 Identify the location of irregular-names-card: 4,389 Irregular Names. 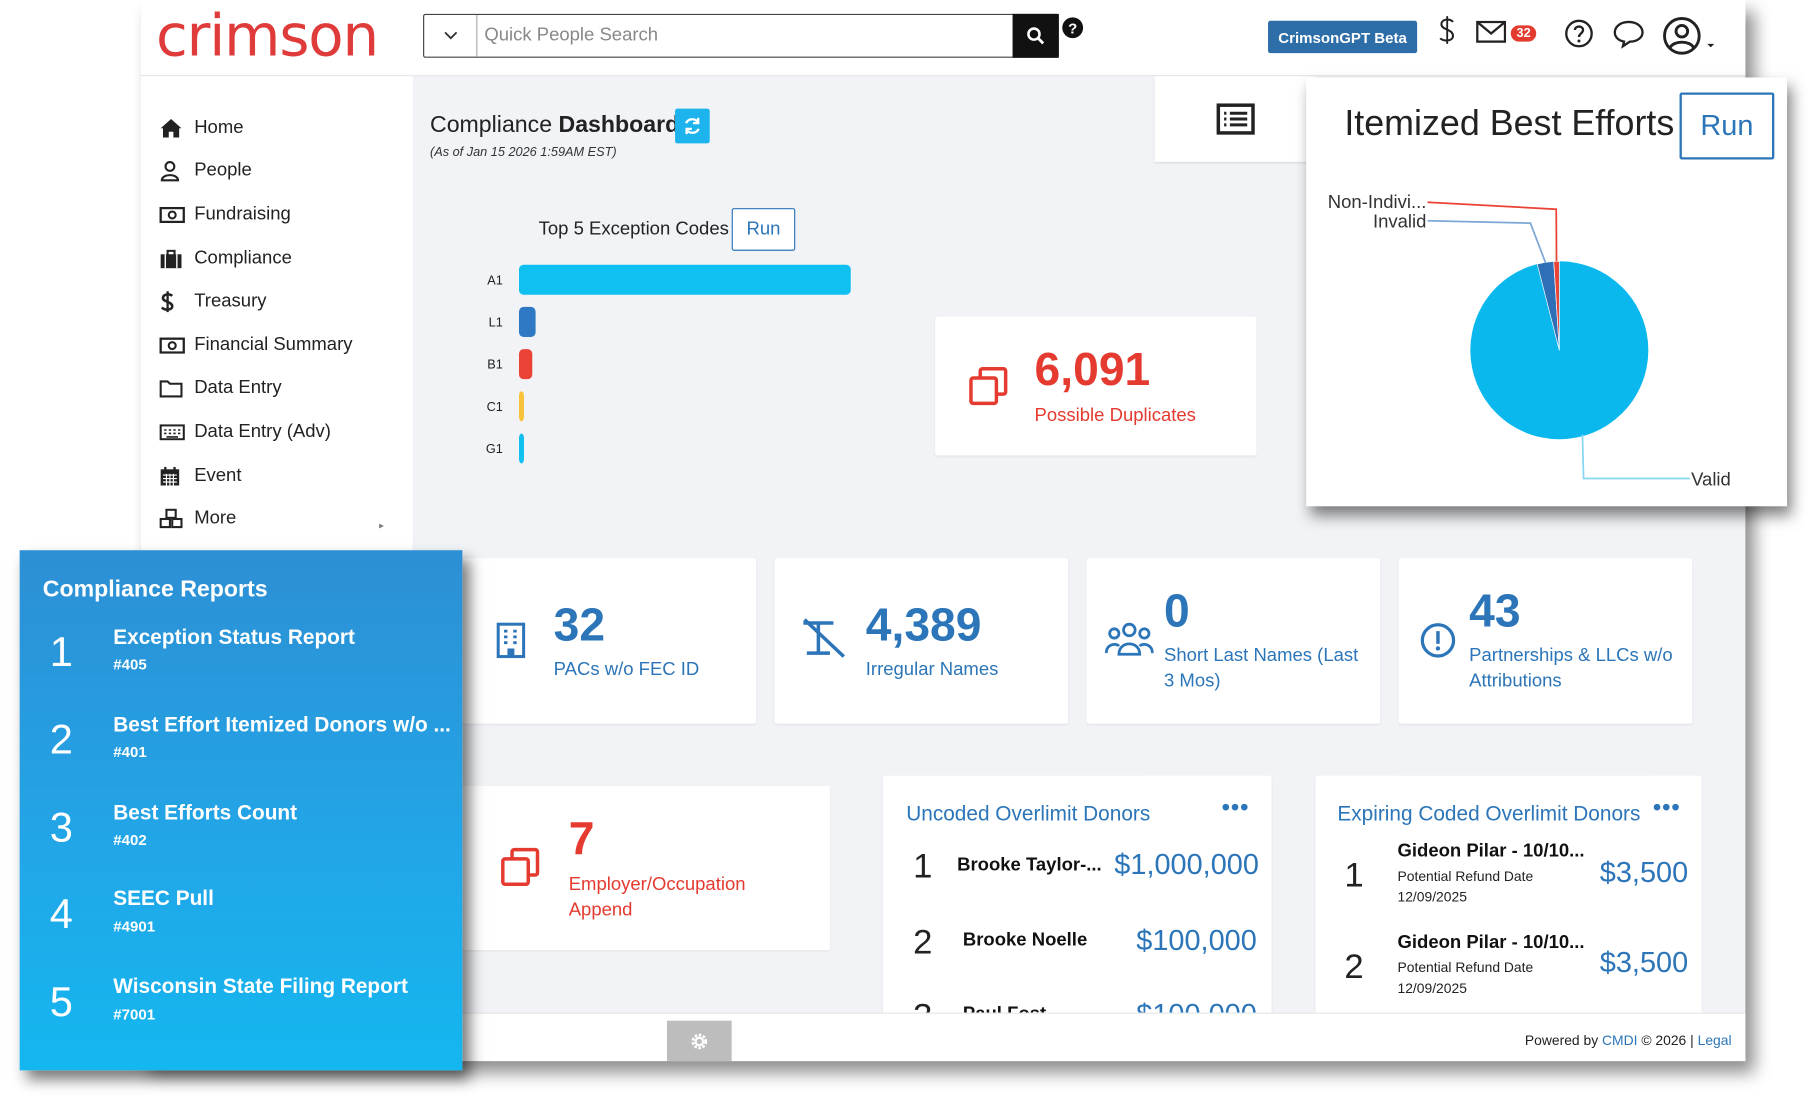
(921, 641).